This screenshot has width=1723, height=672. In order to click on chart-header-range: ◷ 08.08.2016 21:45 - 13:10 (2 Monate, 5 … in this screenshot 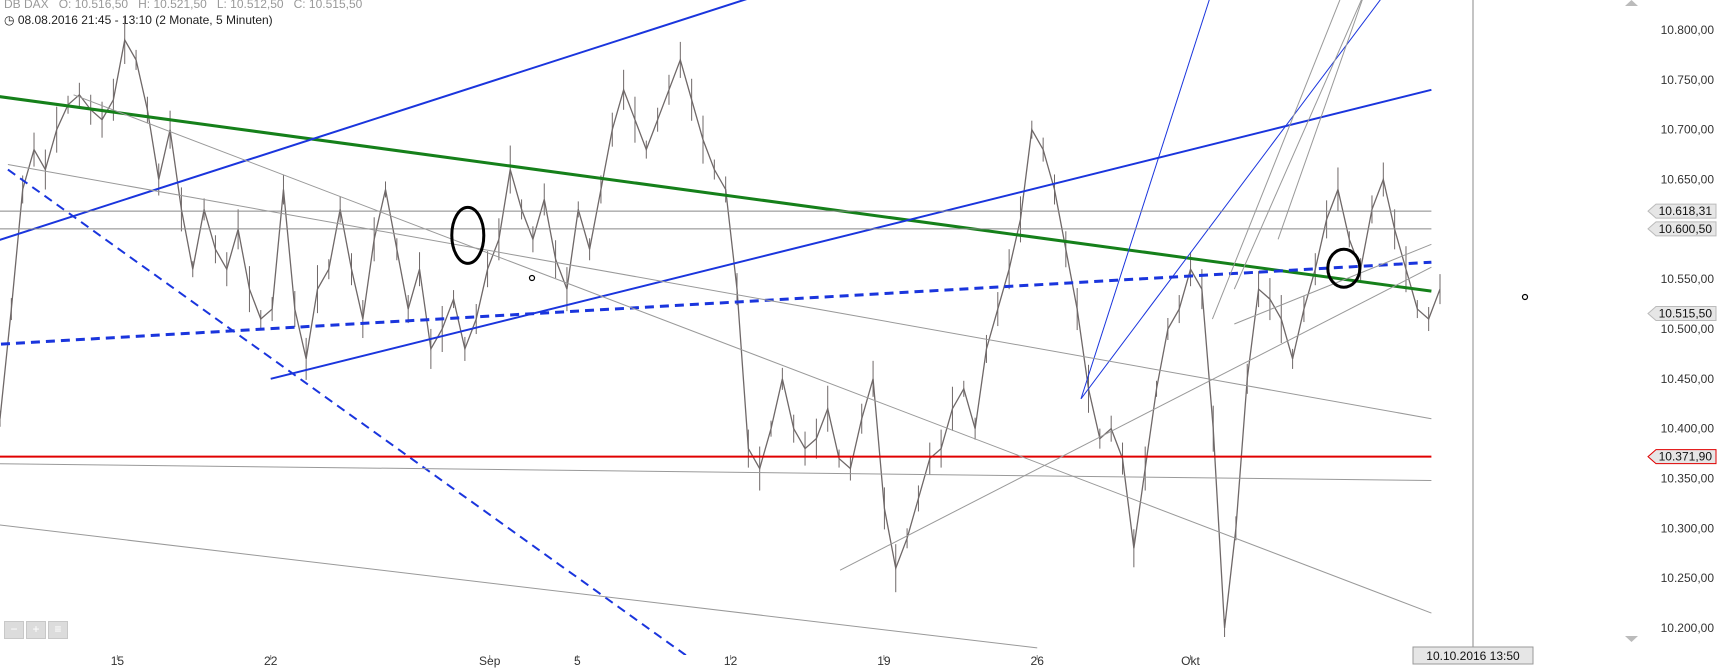, I will do `click(138, 20)`.